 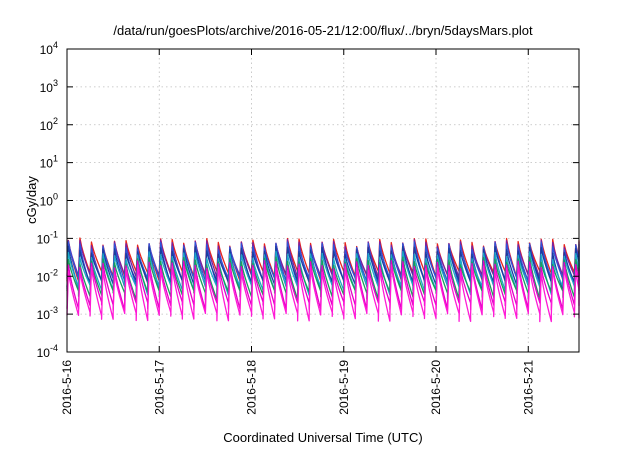 I want to click on series-magenta-low, so click(x=323, y=293).